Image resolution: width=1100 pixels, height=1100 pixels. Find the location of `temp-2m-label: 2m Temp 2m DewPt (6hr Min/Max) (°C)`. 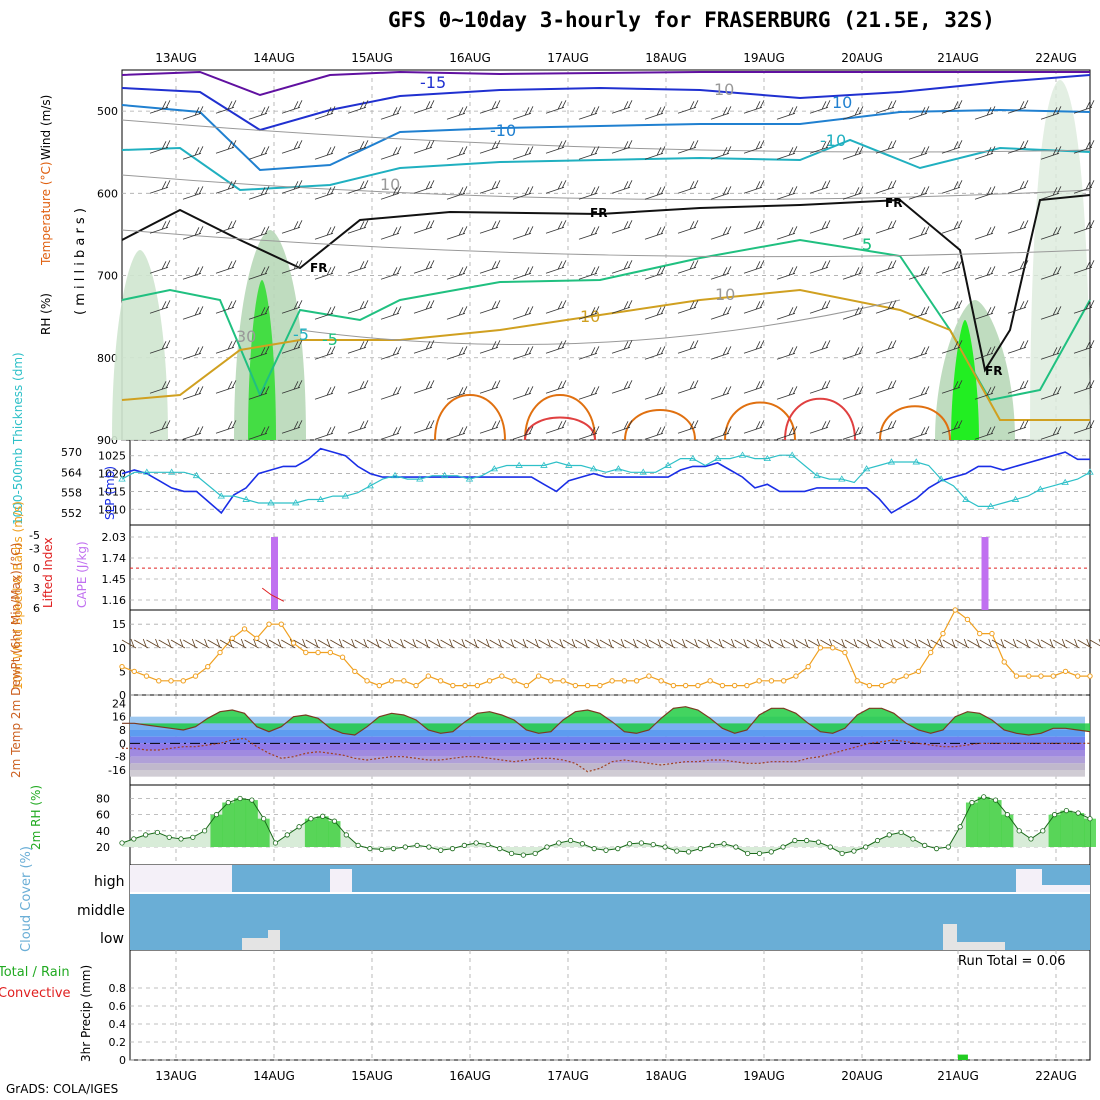

temp-2m-label: 2m Temp 2m DewPt (6hr Min/Max) (°C) is located at coordinates (16, 660).